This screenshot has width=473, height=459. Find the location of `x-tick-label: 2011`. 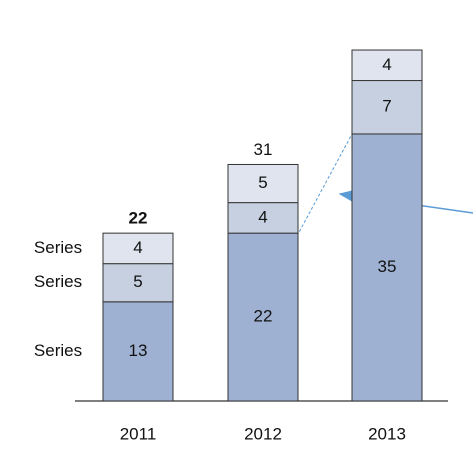

x-tick-label: 2011 is located at coordinates (138, 433).